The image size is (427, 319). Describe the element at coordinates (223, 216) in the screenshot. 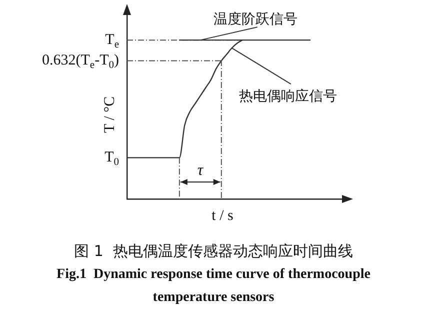

I see `x-axis-title: t / s` at that location.